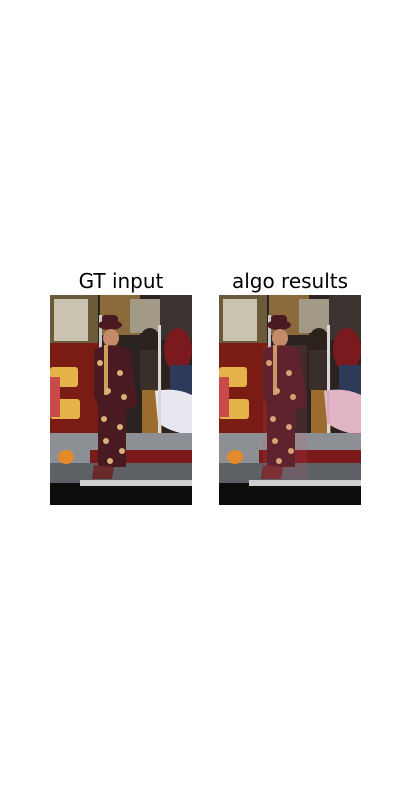 The width and height of the screenshot is (400, 800). What do you see at coordinates (290, 281) in the screenshot?
I see `panel-title-algo: algo results` at bounding box center [290, 281].